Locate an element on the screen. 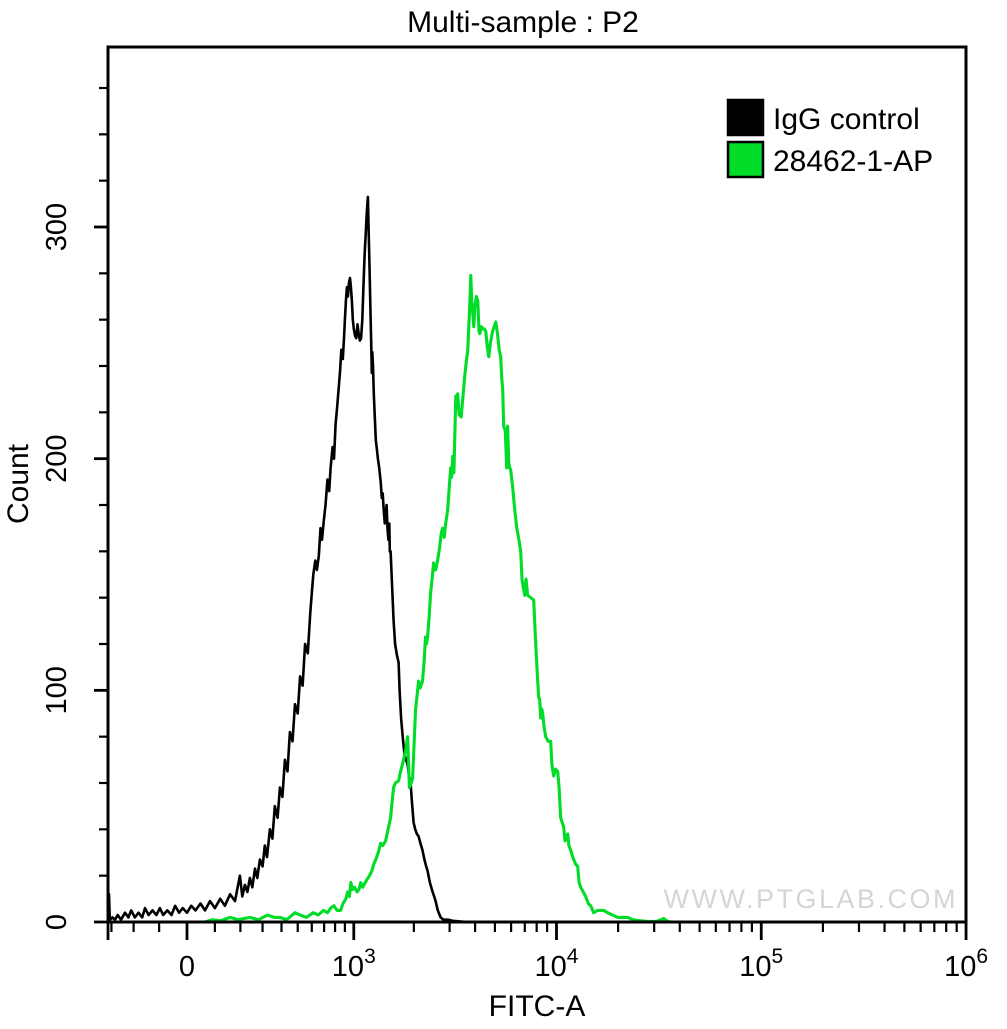 This screenshot has width=1007, height=1029. chart-title: Multi-sample : P2 is located at coordinates (523, 22).